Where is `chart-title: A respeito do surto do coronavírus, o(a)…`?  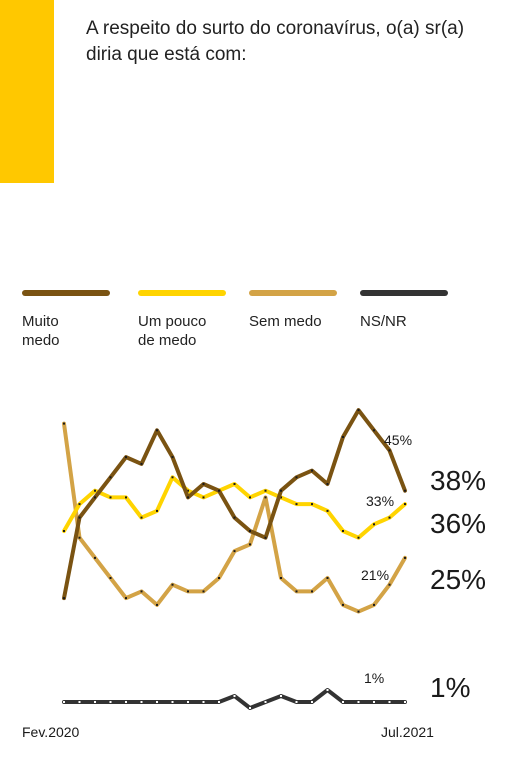 chart-title: A respeito do surto do coronavírus, o(a)… is located at coordinates (275, 41).